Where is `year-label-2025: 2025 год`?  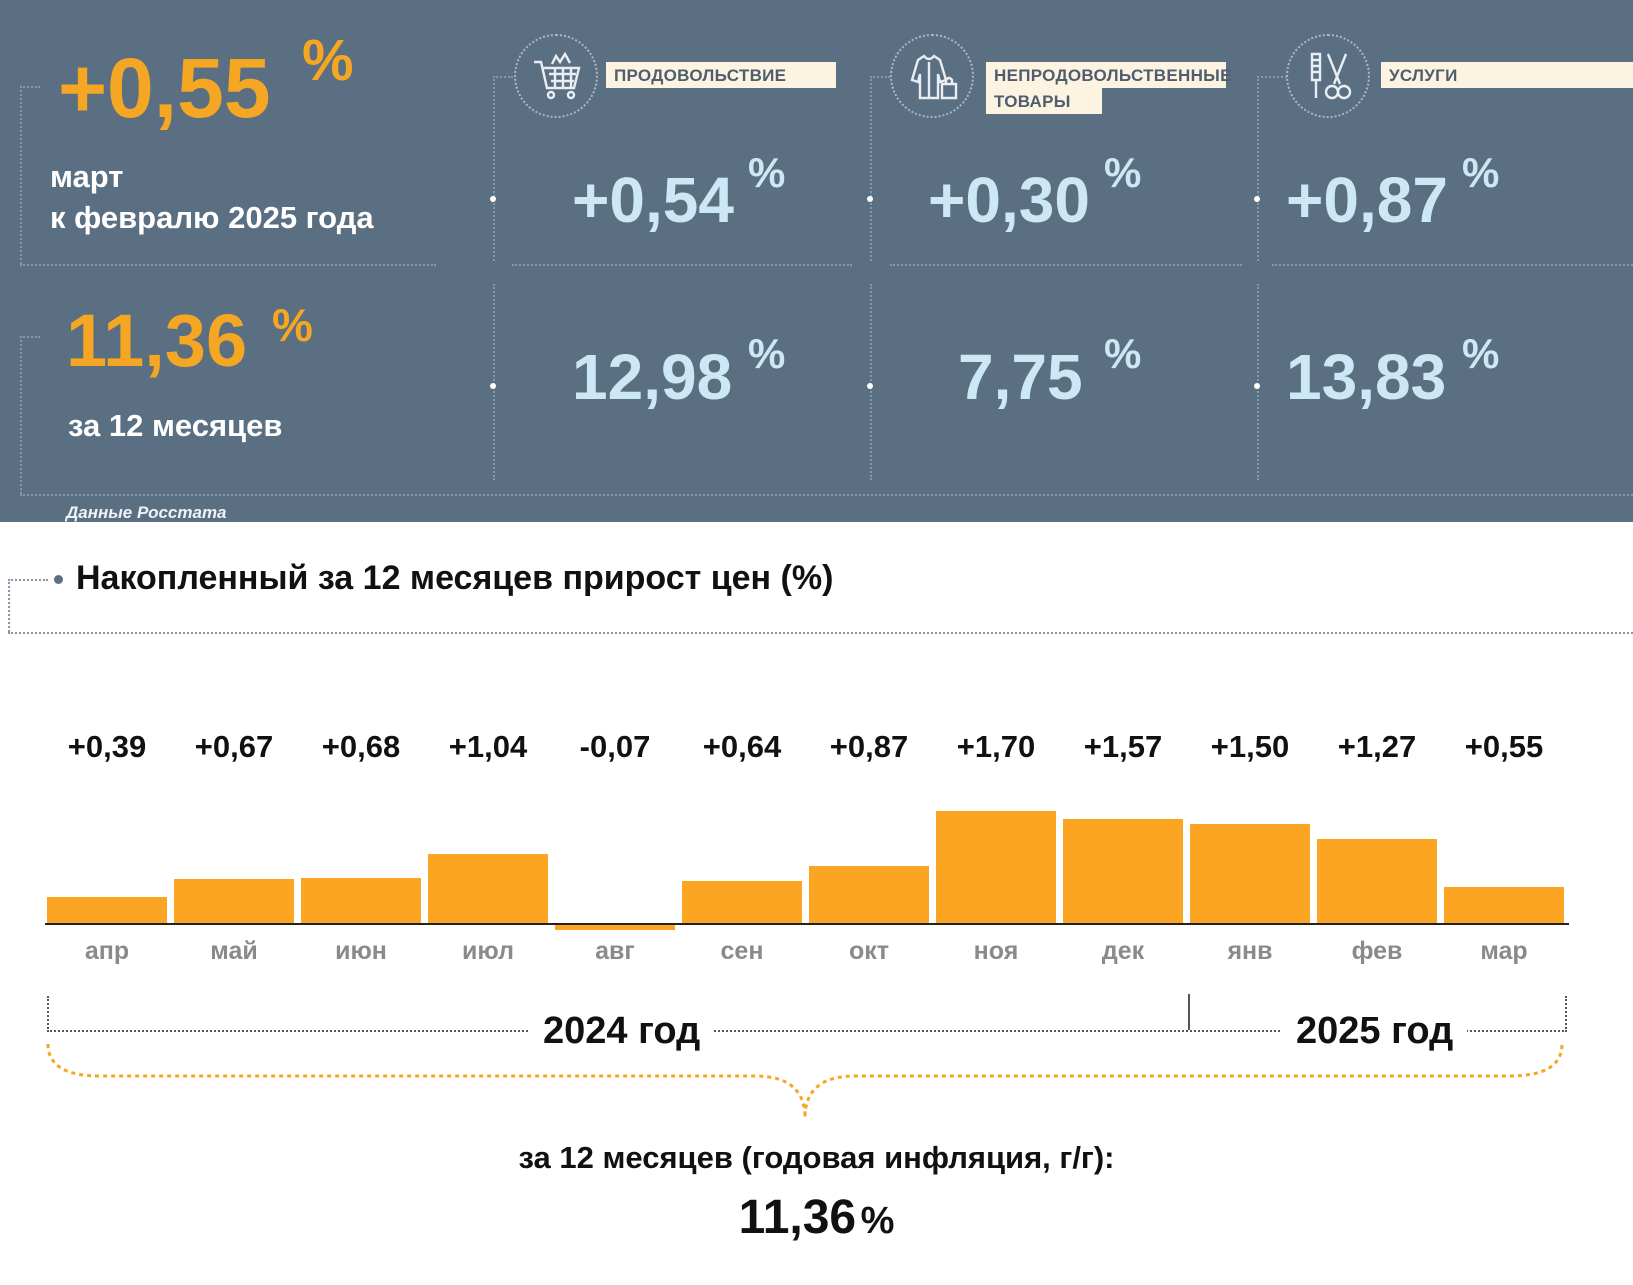 year-label-2025: 2025 год is located at coordinates (1375, 1031).